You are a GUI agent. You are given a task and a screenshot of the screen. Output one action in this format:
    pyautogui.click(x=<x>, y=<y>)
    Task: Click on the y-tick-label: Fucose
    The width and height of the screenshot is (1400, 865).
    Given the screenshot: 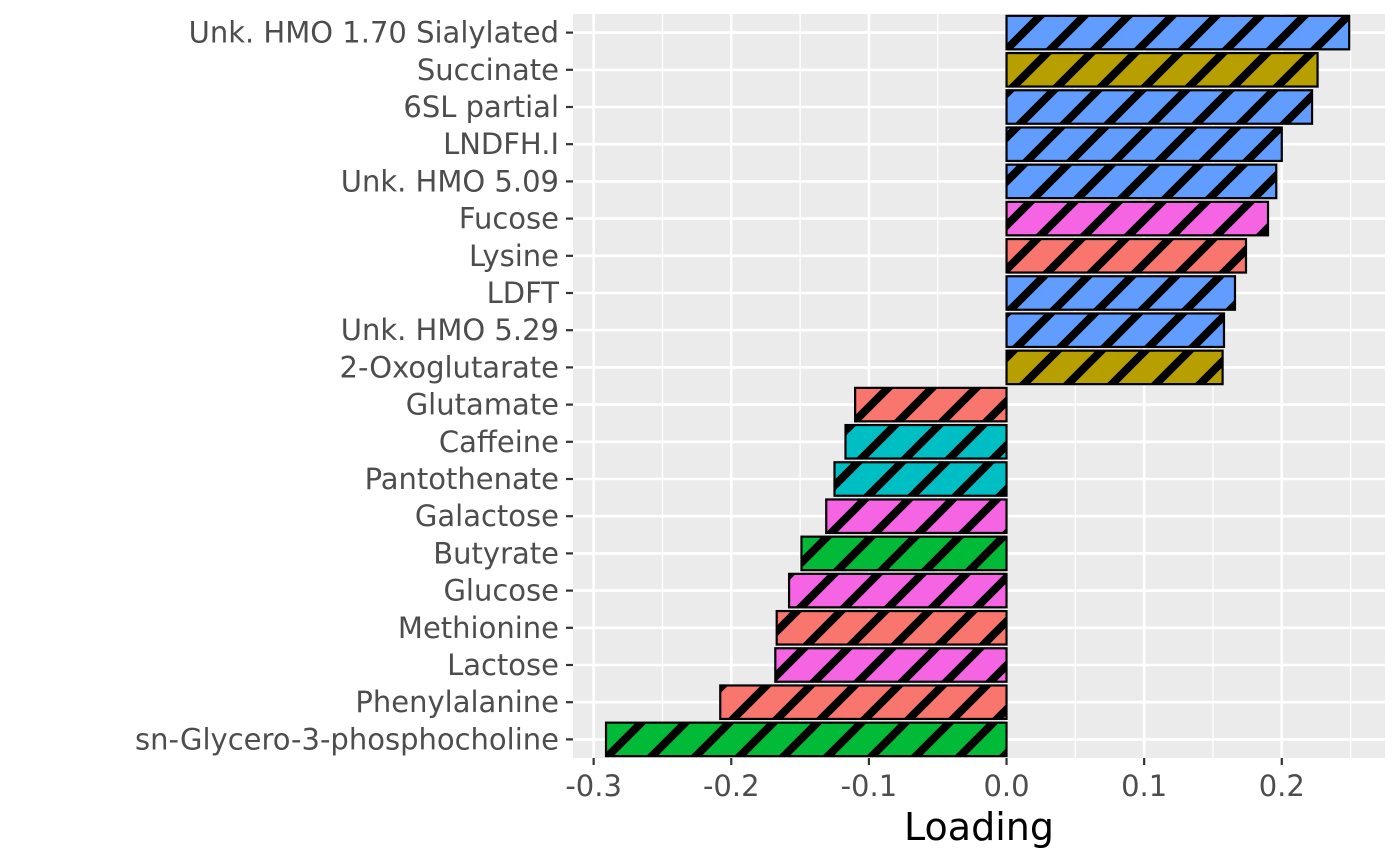 What is the action you would take?
    pyautogui.click(x=509, y=219)
    